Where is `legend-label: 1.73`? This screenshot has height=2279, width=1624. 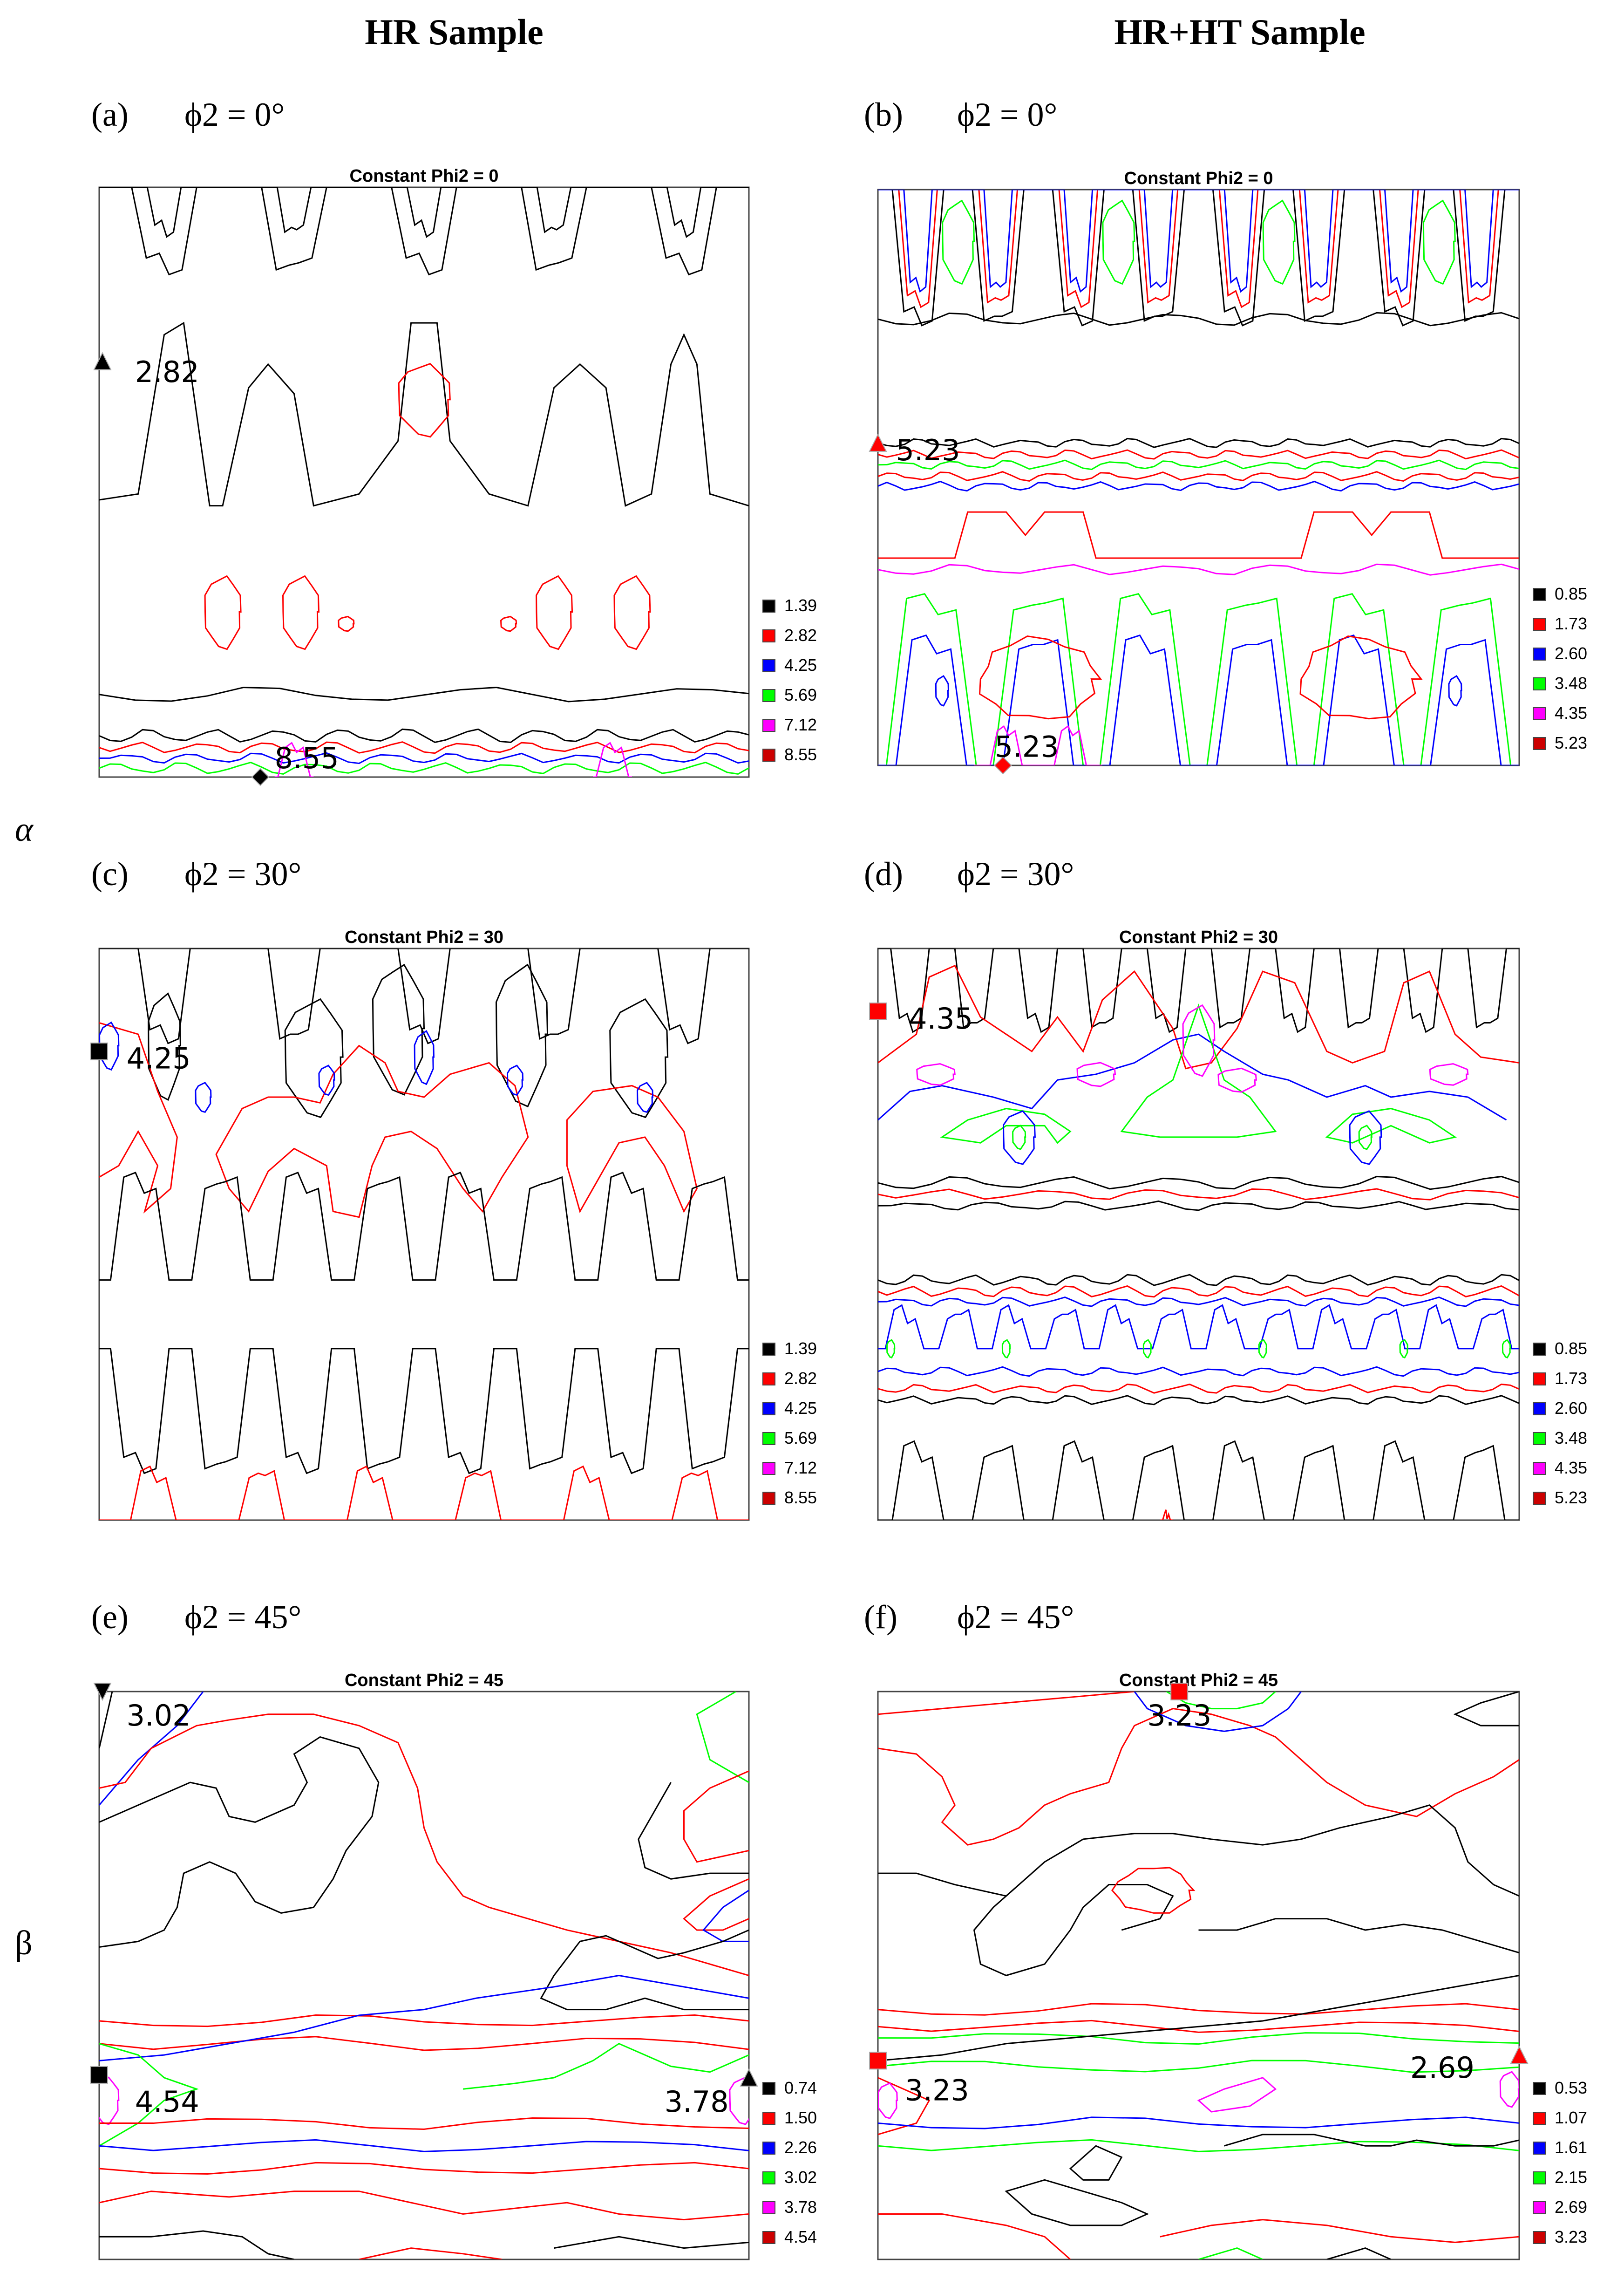 legend-label: 1.73 is located at coordinates (1571, 623).